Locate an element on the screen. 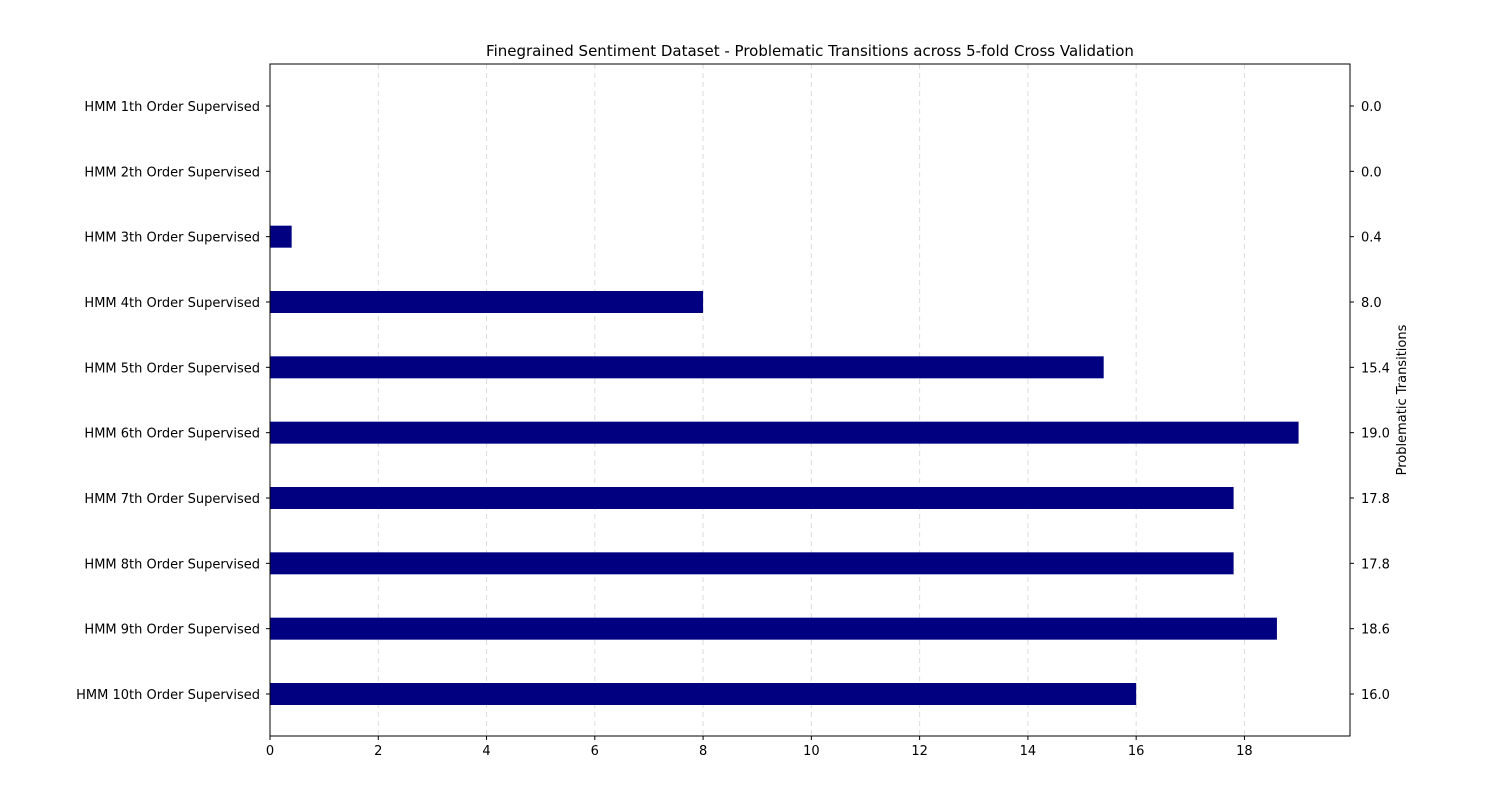 The image size is (1500, 804). x-tick-label: 8 is located at coordinates (703, 751).